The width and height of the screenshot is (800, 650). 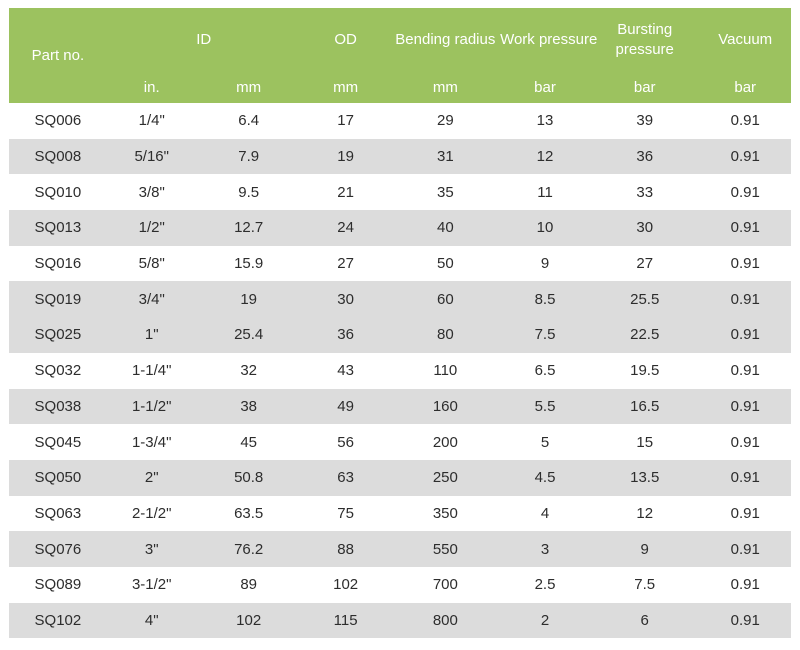 What do you see at coordinates (58, 620) in the screenshot?
I see `cell-part-no: SQ102` at bounding box center [58, 620].